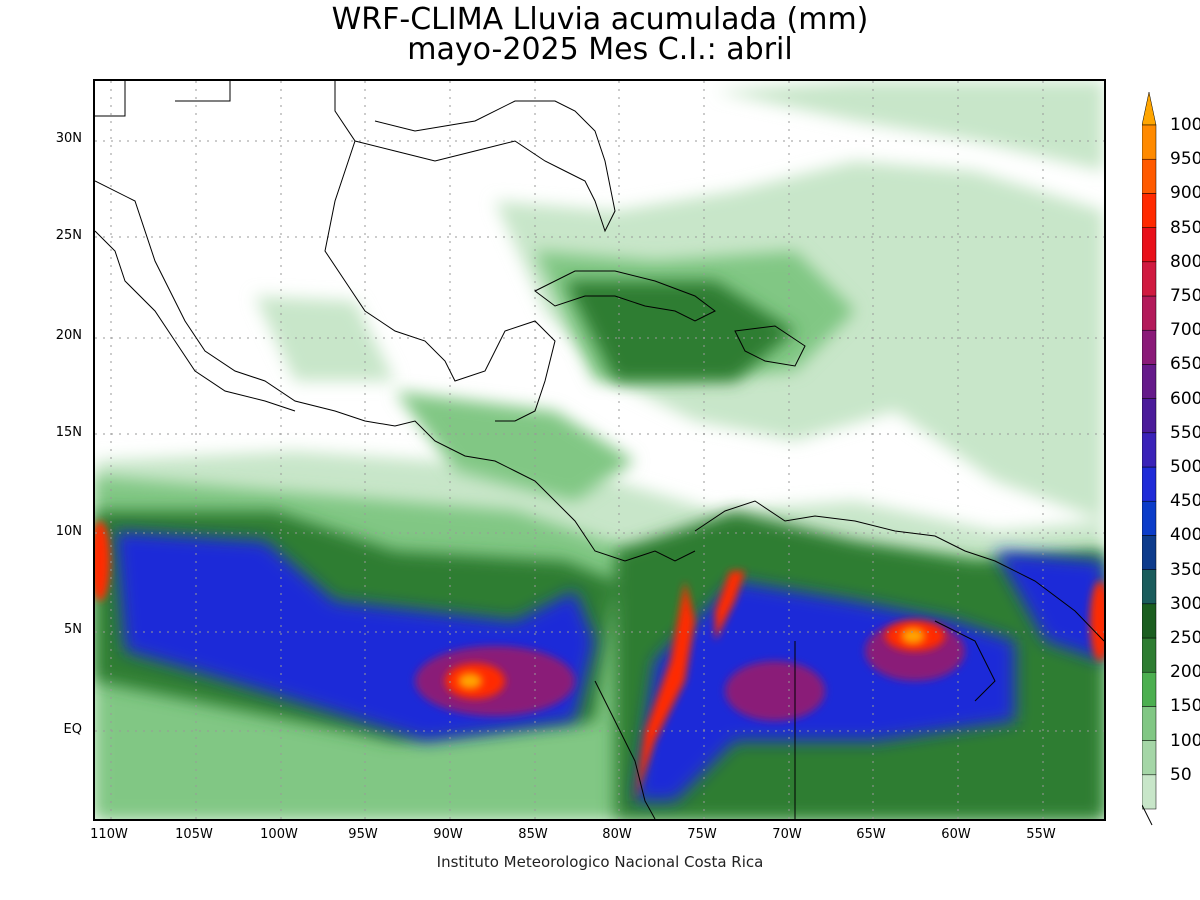 The image size is (1200, 900). I want to click on colorbar-label: 950, so click(1185, 159).